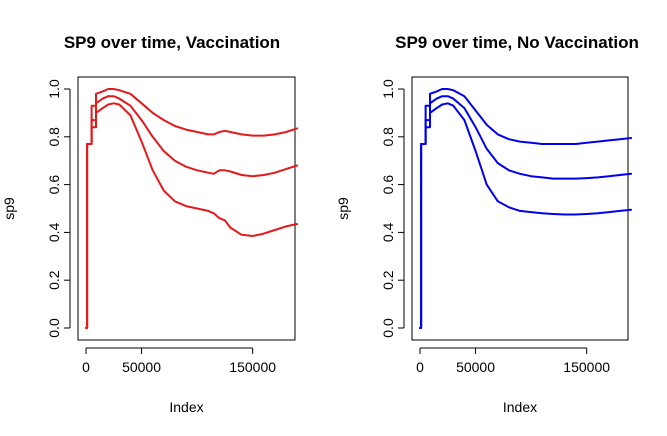  What do you see at coordinates (517, 42) in the screenshot?
I see `chart-title: SP9 over time, No Vaccination` at bounding box center [517, 42].